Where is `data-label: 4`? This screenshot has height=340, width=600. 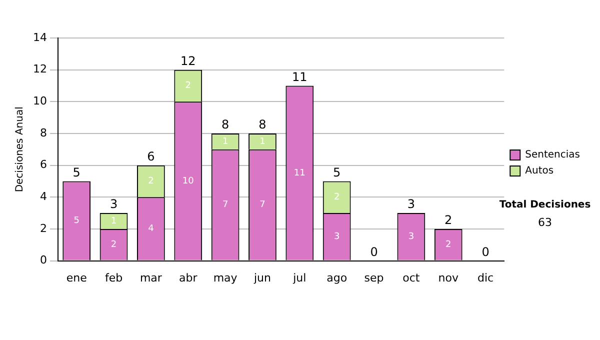 data-label: 4 is located at coordinates (151, 229).